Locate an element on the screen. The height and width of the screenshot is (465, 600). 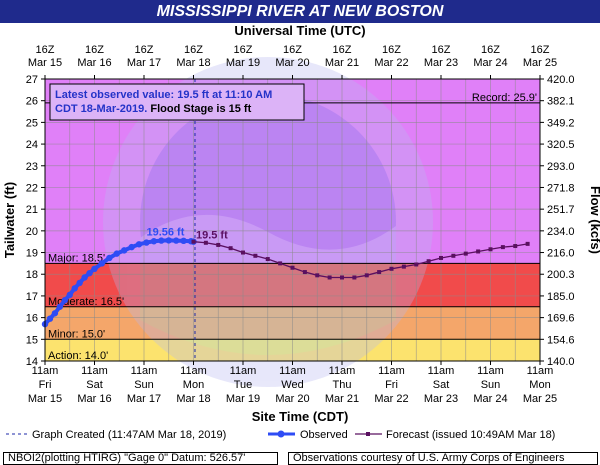
bottom-tick-day: Tue is located at coordinates (243, 385).